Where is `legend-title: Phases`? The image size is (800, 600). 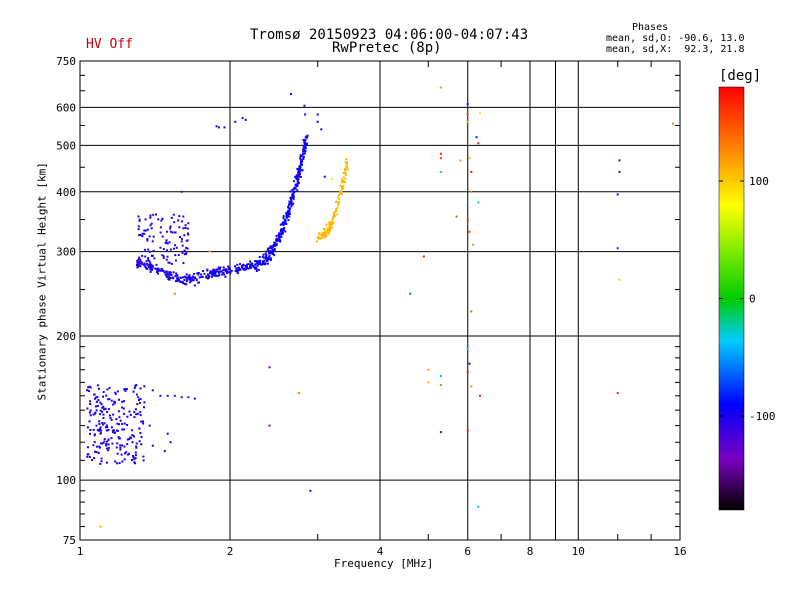
legend-title: Phases is located at coordinates (650, 27).